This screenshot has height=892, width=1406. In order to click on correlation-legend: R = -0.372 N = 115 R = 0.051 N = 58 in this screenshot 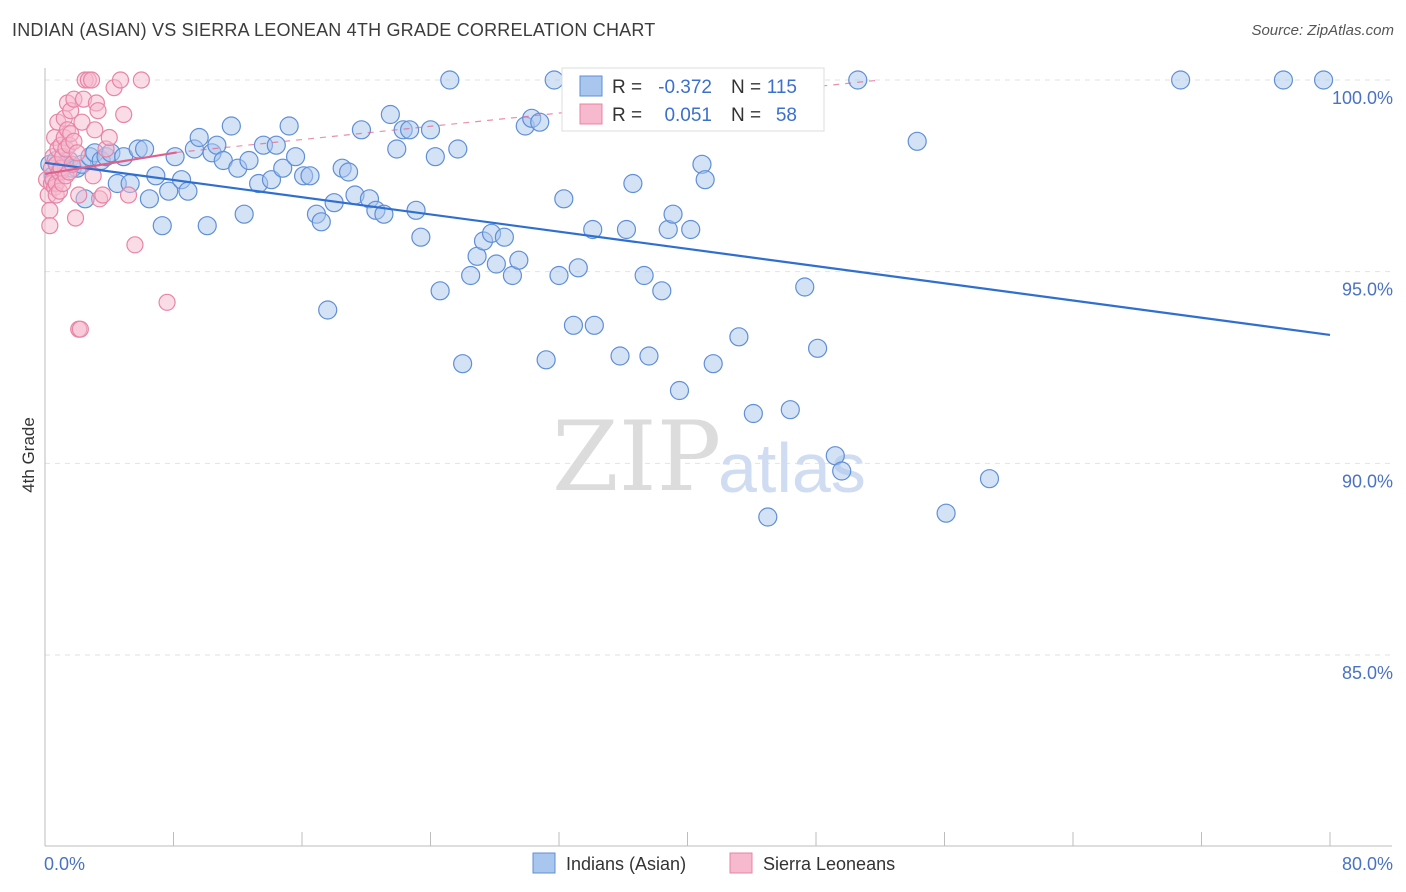, I will do `click(693, 99)`.